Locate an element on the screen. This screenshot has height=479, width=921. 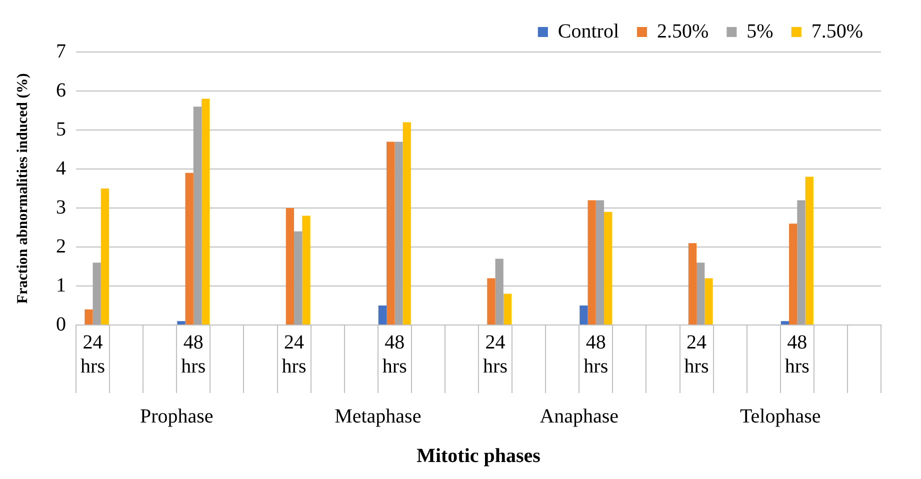
y-tick-label: 1 is located at coordinates (61, 285).